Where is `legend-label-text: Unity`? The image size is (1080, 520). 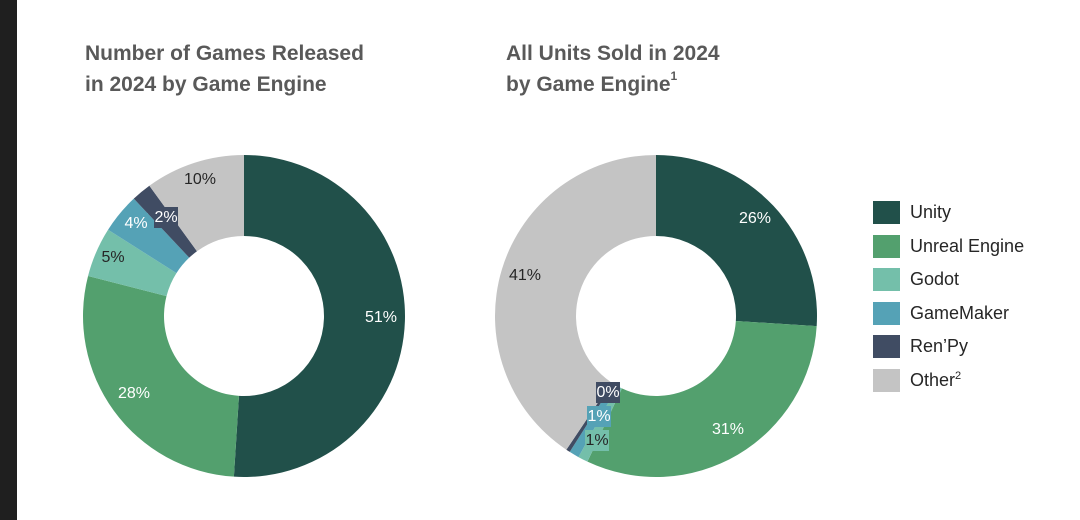
legend-label-text: Unity is located at coordinates (931, 212).